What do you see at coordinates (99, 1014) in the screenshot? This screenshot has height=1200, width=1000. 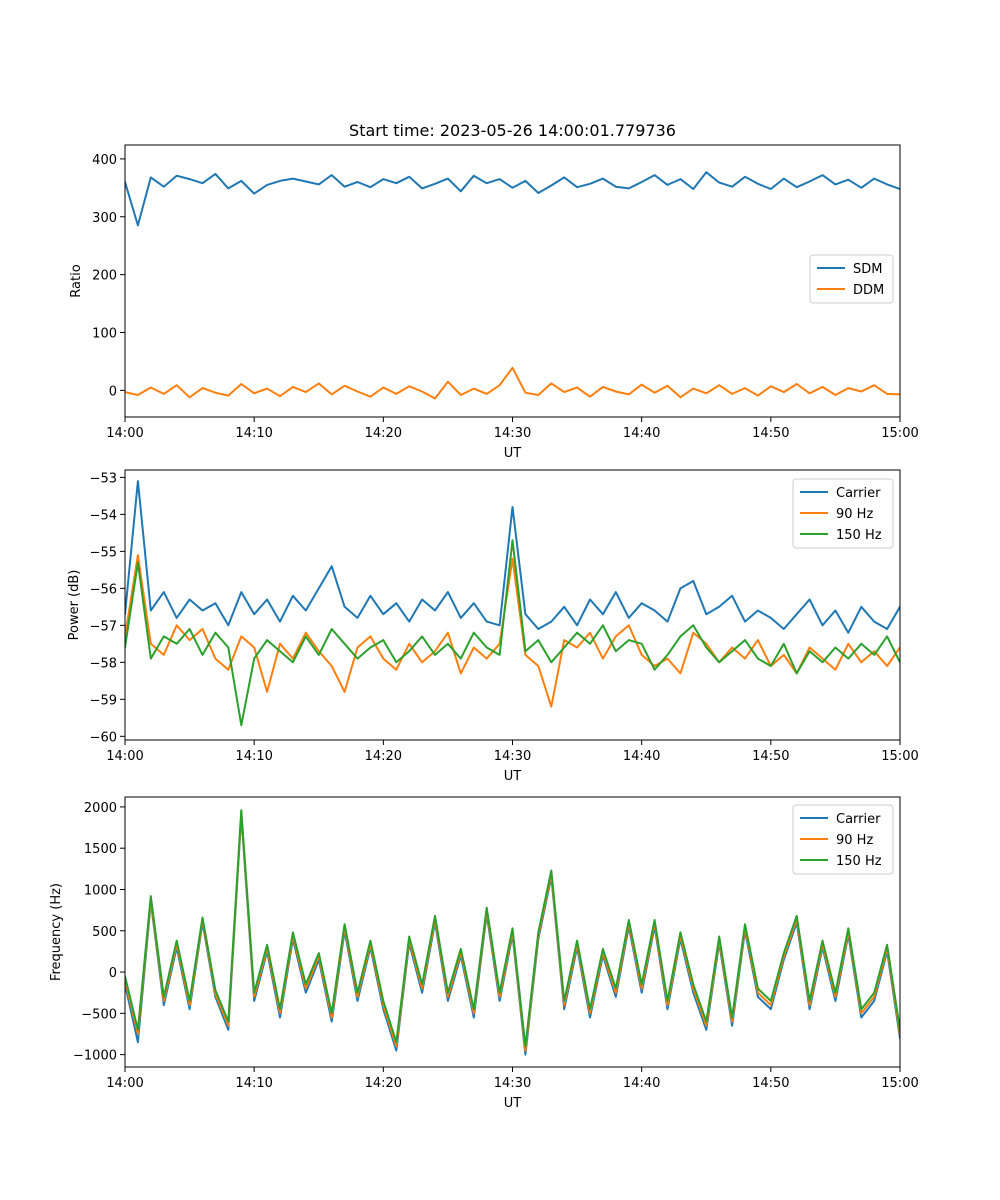 I see `y-tick-label: −500` at bounding box center [99, 1014].